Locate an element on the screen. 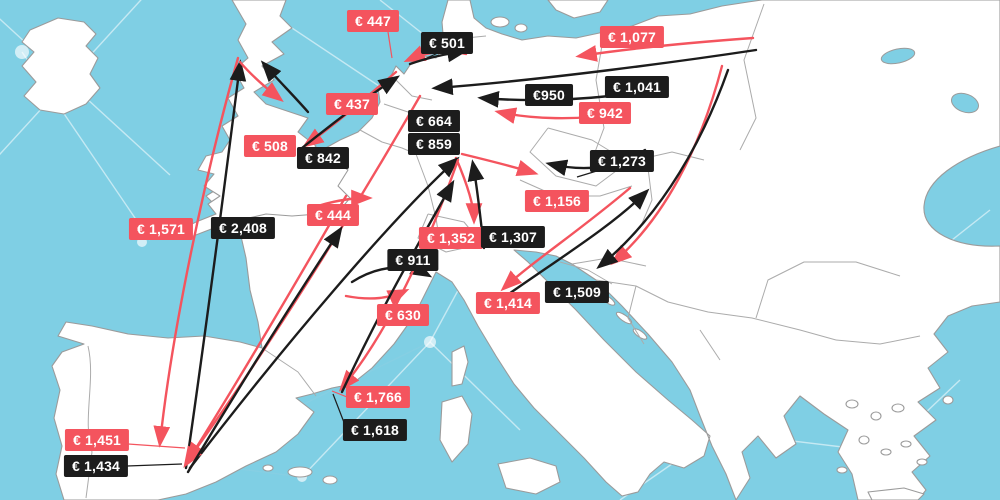  island-corsica is located at coordinates (460, 366).